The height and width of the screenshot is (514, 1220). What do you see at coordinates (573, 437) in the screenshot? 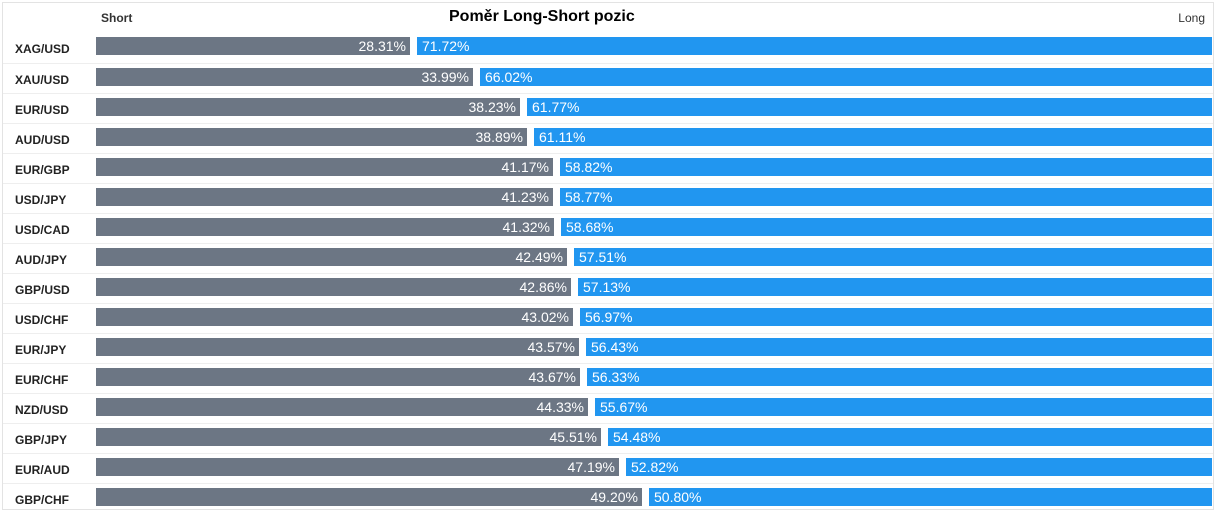
I see `short-value-label: 45.51%` at bounding box center [573, 437].